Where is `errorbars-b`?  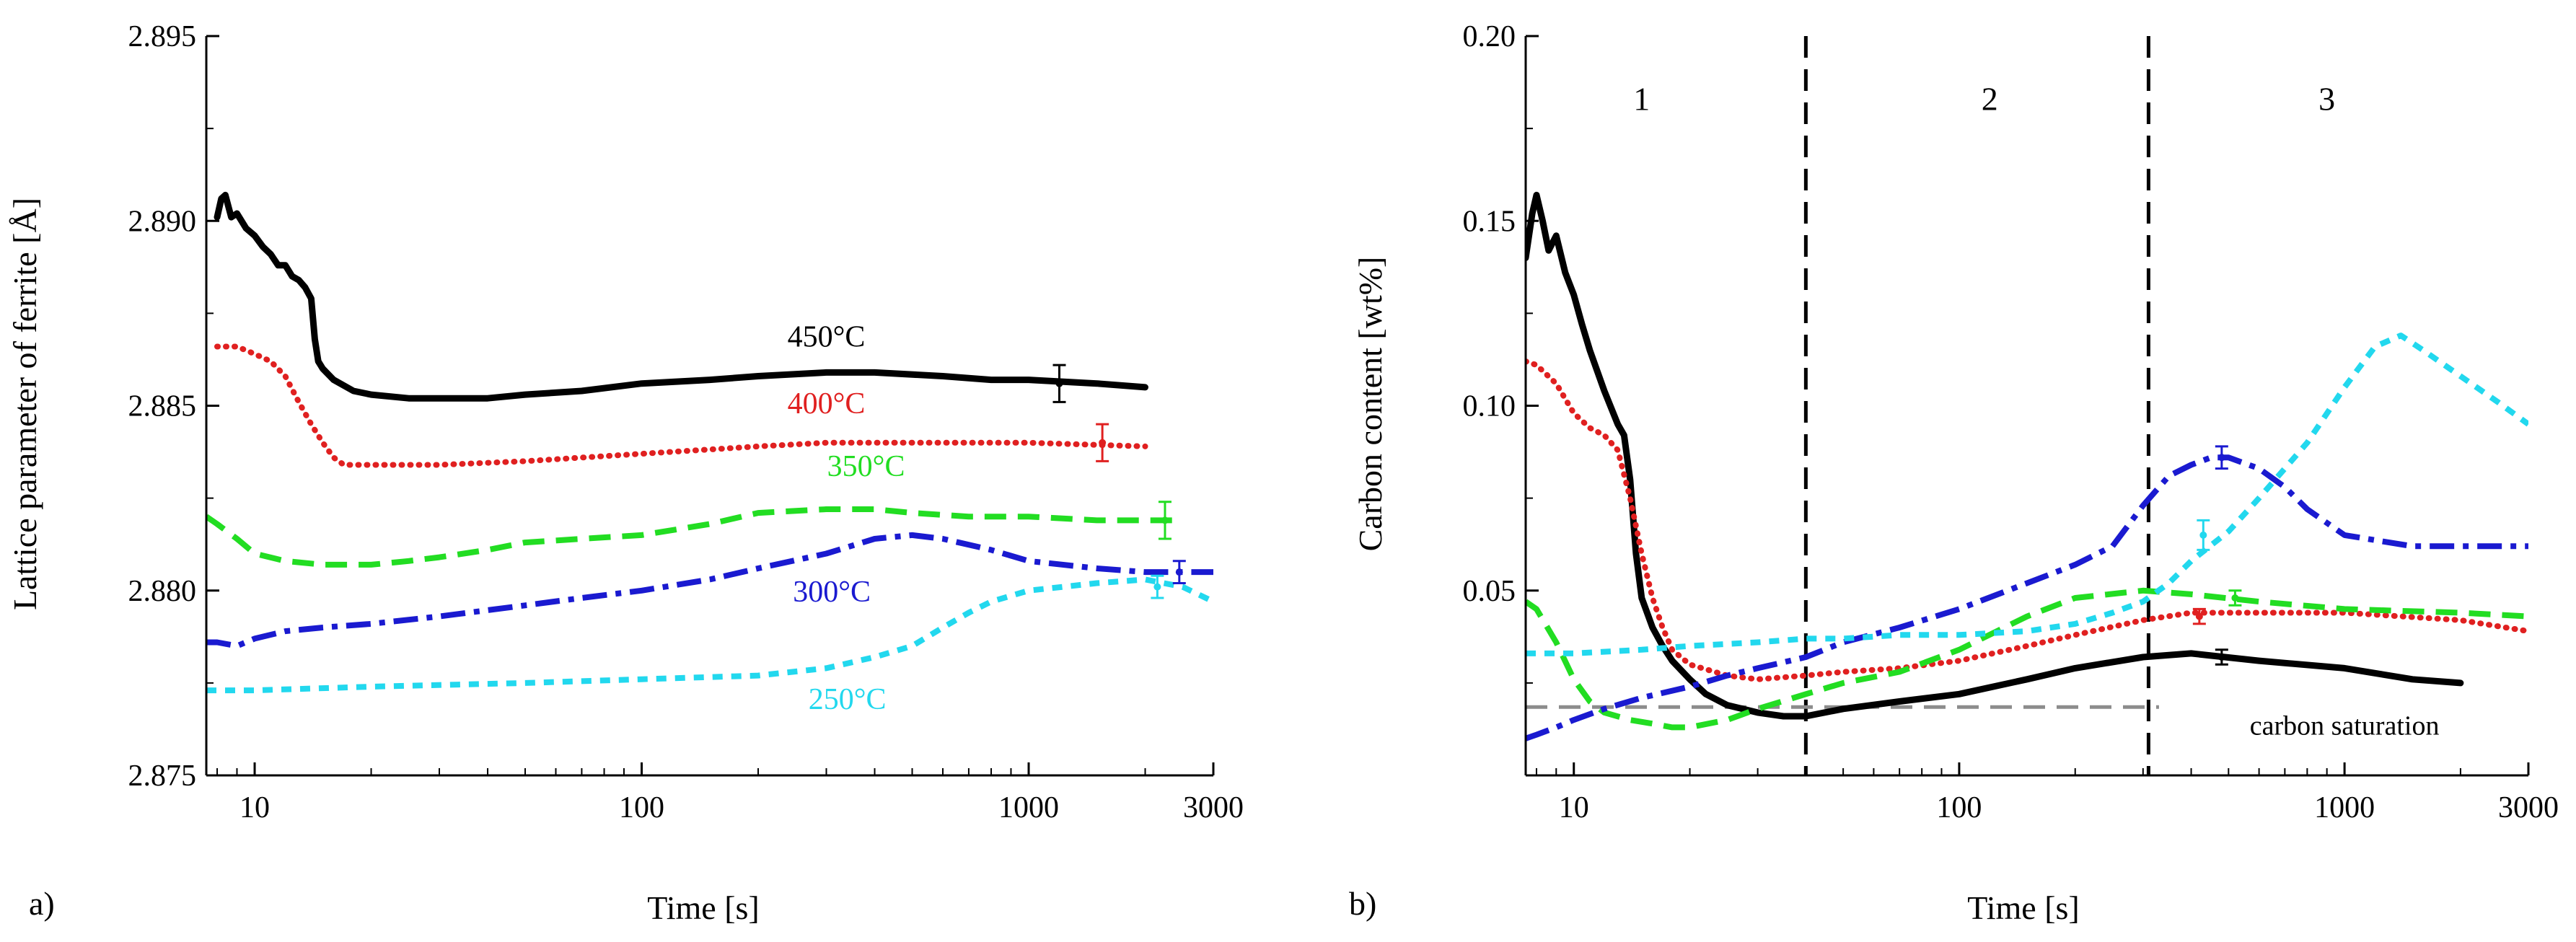 errorbars-b is located at coordinates (2217, 555).